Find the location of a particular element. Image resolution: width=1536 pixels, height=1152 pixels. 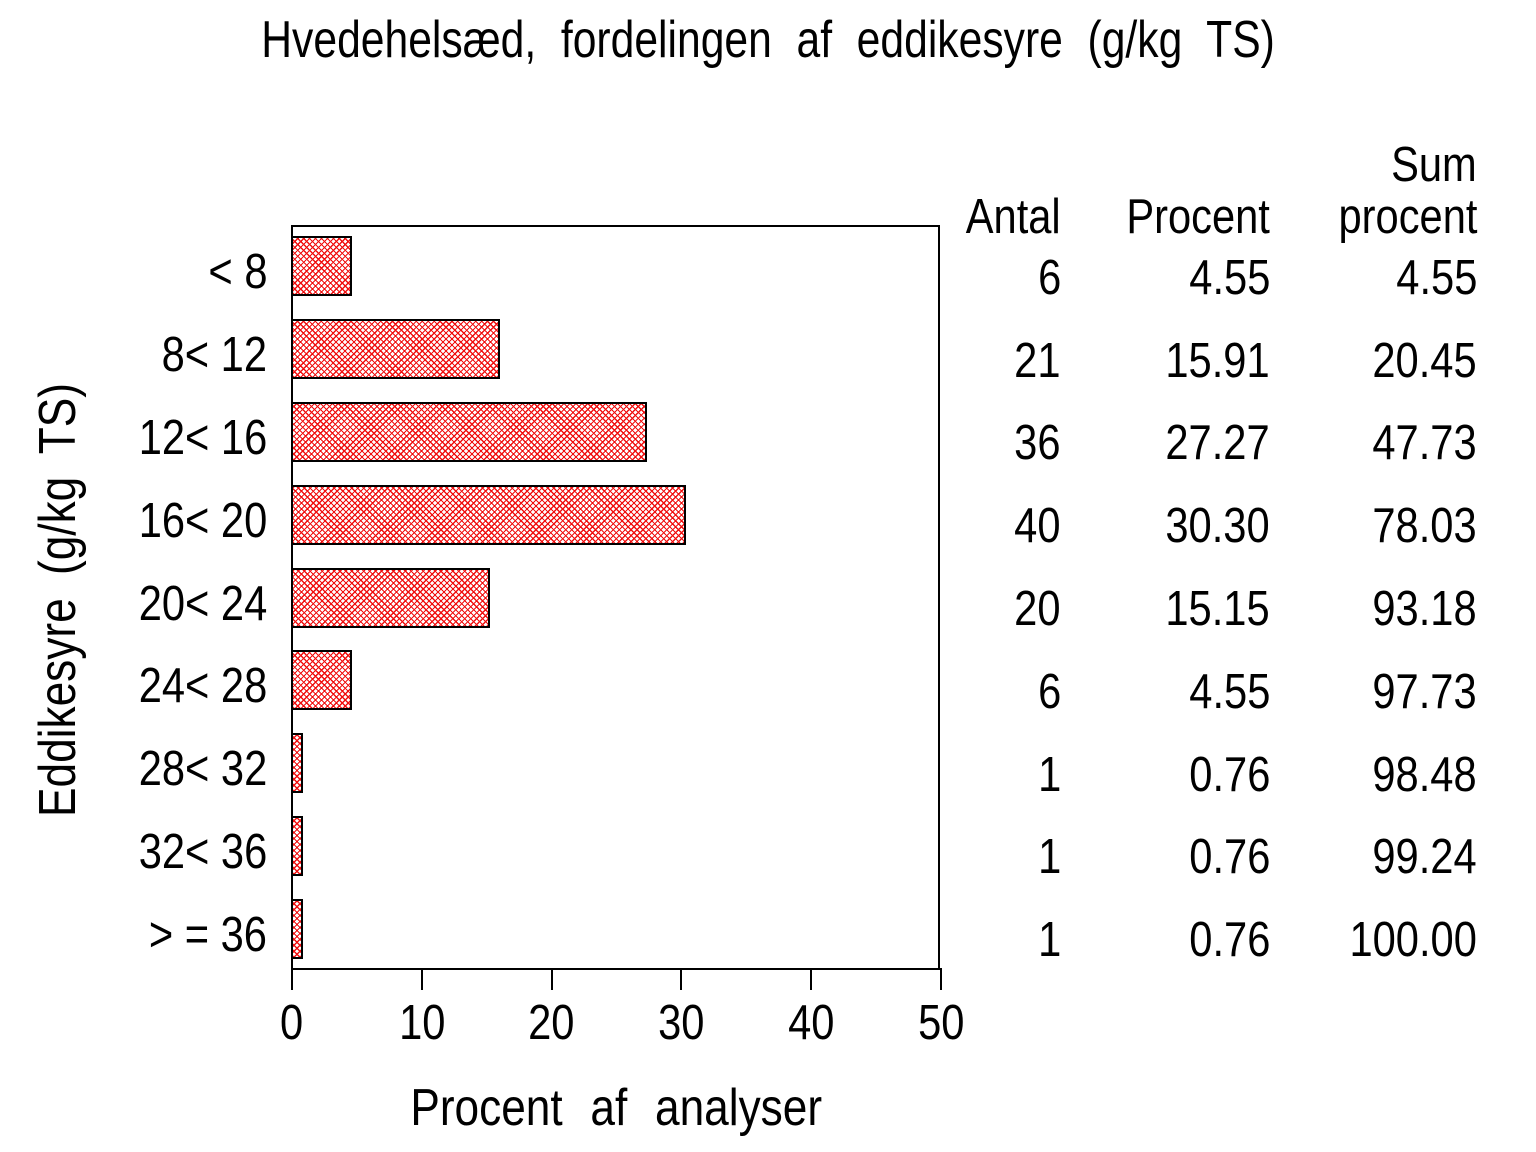

table-cell: 15.91 is located at coordinates (1208, 361).